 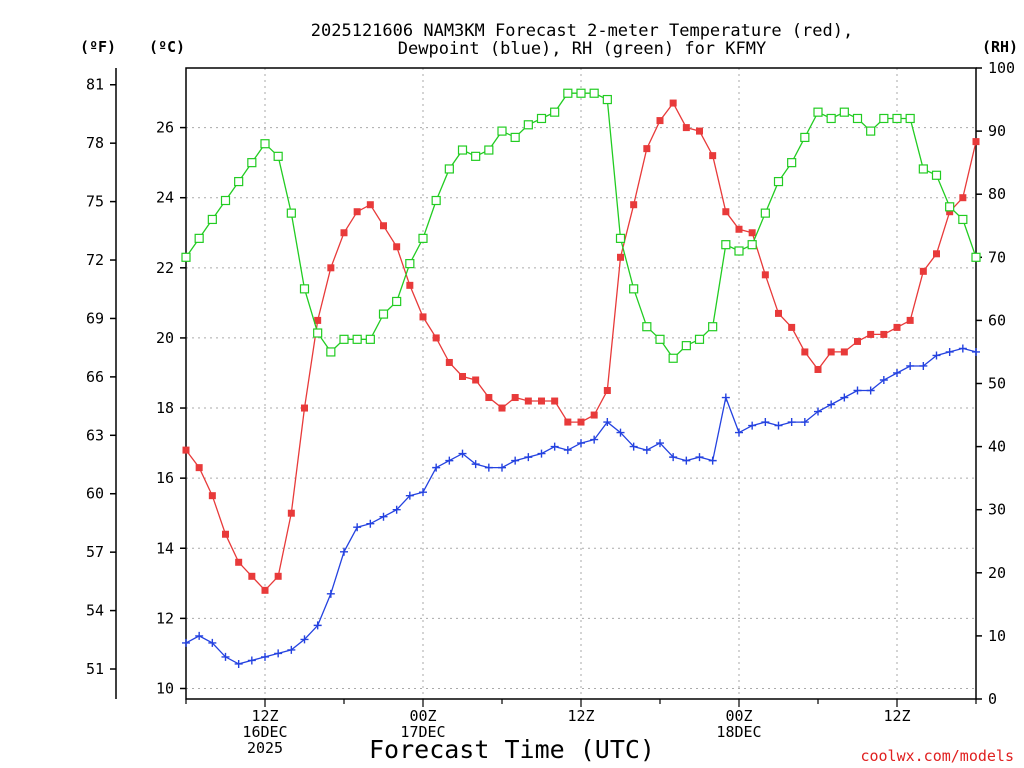 I want to click on celsius-unit-label: (ºC), so click(x=167, y=47).